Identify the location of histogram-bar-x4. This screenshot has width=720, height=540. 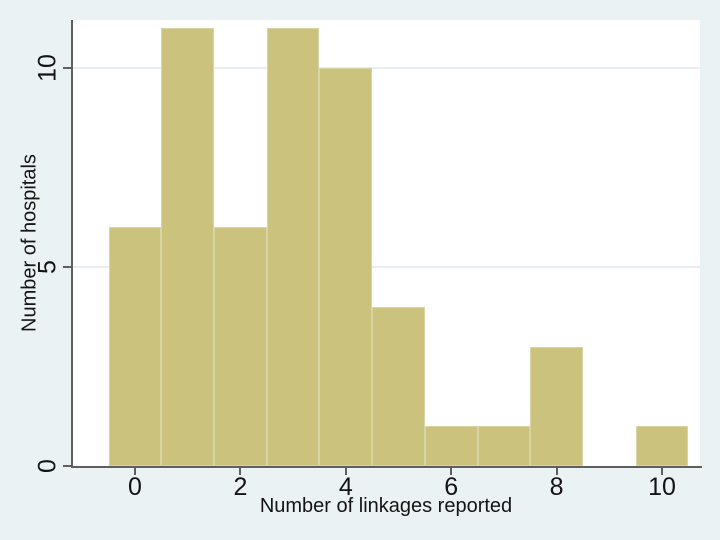
(346, 267).